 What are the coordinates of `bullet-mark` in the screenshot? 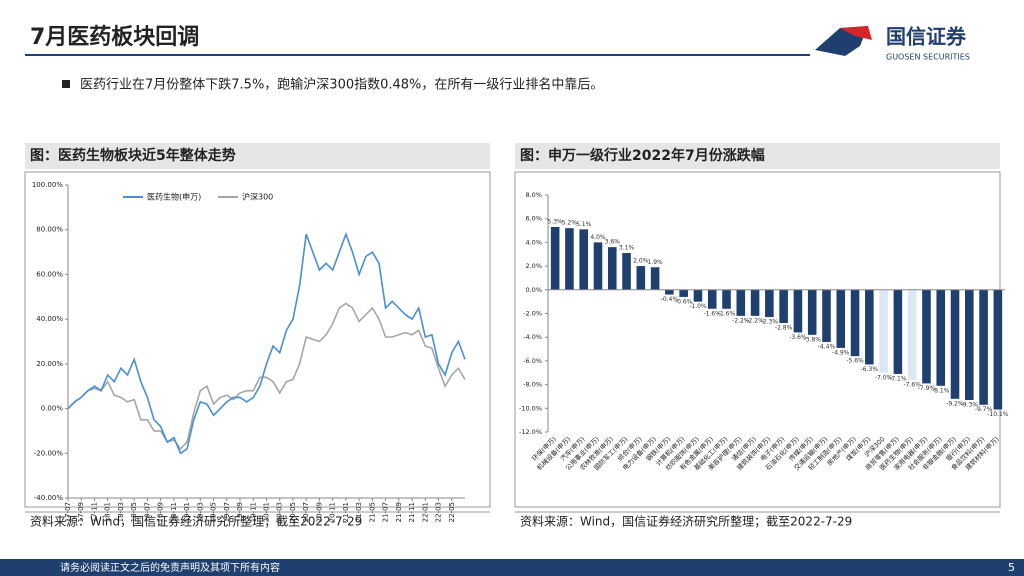 It's located at (66, 84).